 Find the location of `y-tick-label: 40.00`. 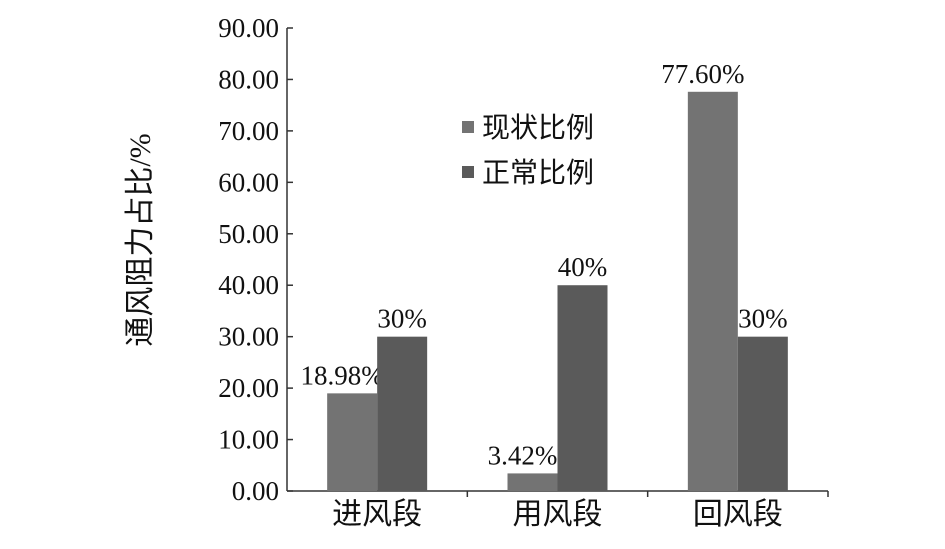

y-tick-label: 40.00 is located at coordinates (248, 285).